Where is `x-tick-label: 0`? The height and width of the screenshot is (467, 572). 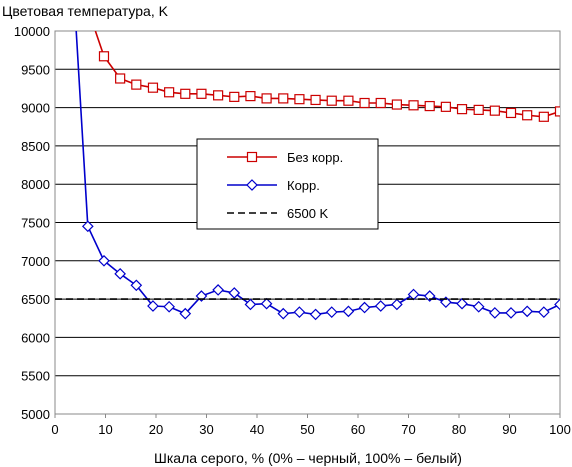
x-tick-label: 0 is located at coordinates (54, 429).